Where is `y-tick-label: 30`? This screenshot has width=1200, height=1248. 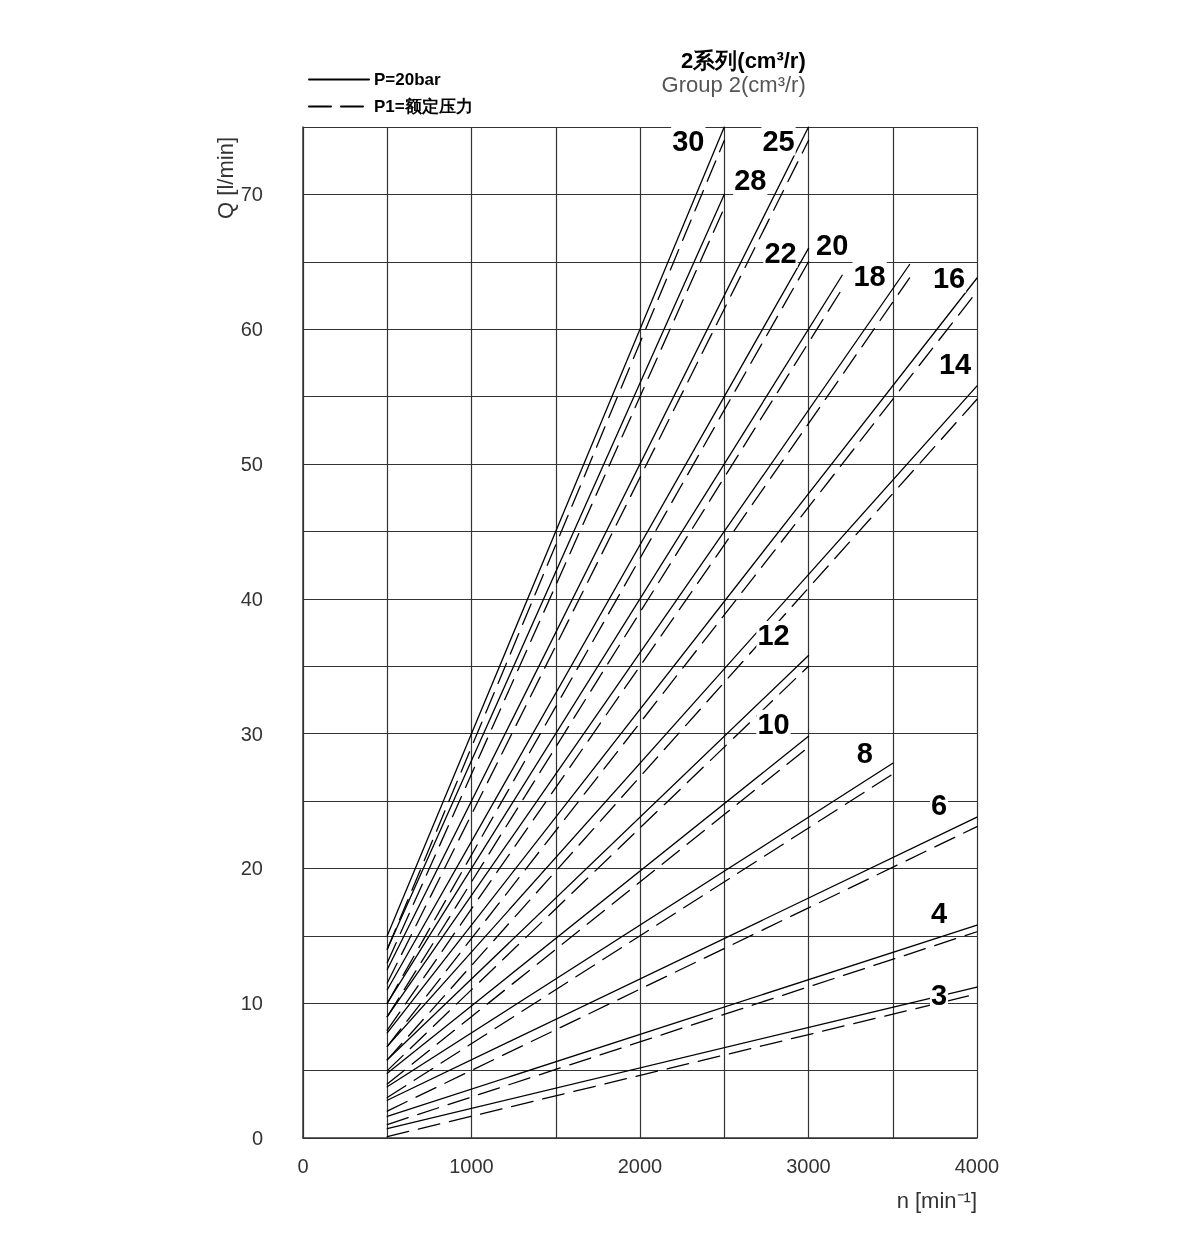
y-tick-label: 30 is located at coordinates (251, 733).